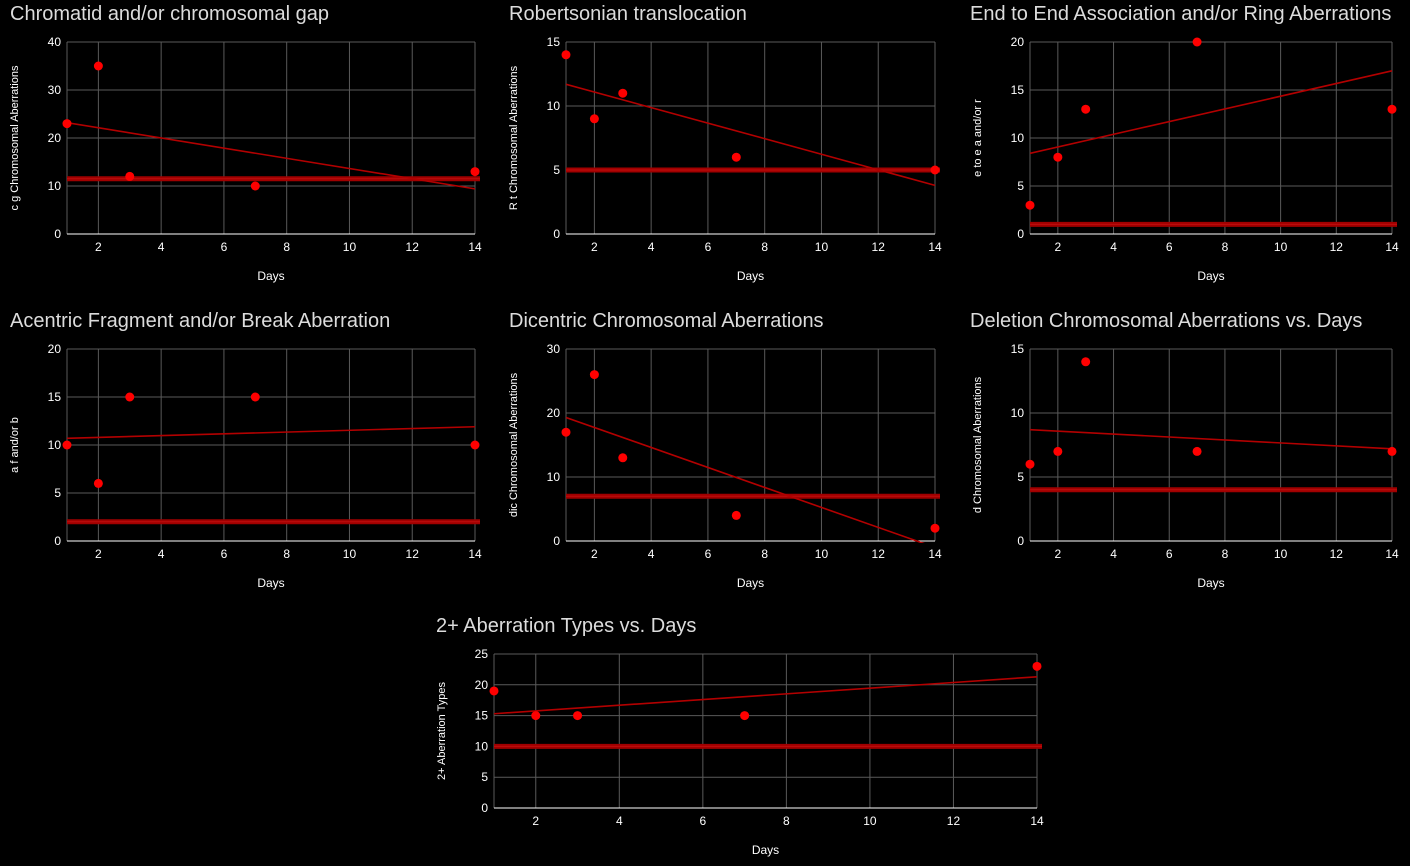  Describe the element at coordinates (514, 137) in the screenshot. I see `y-axis-label: R t Chromosomal Aberrations` at that location.